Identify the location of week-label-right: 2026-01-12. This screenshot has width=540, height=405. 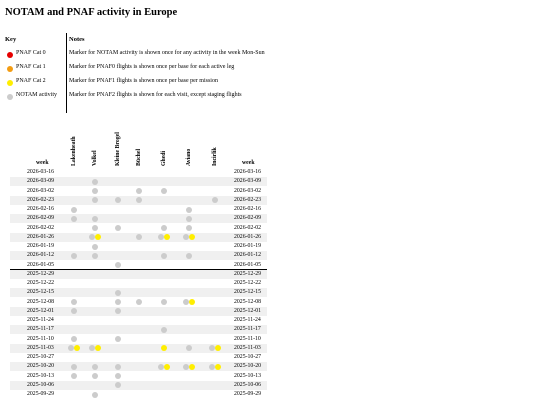
(248, 255).